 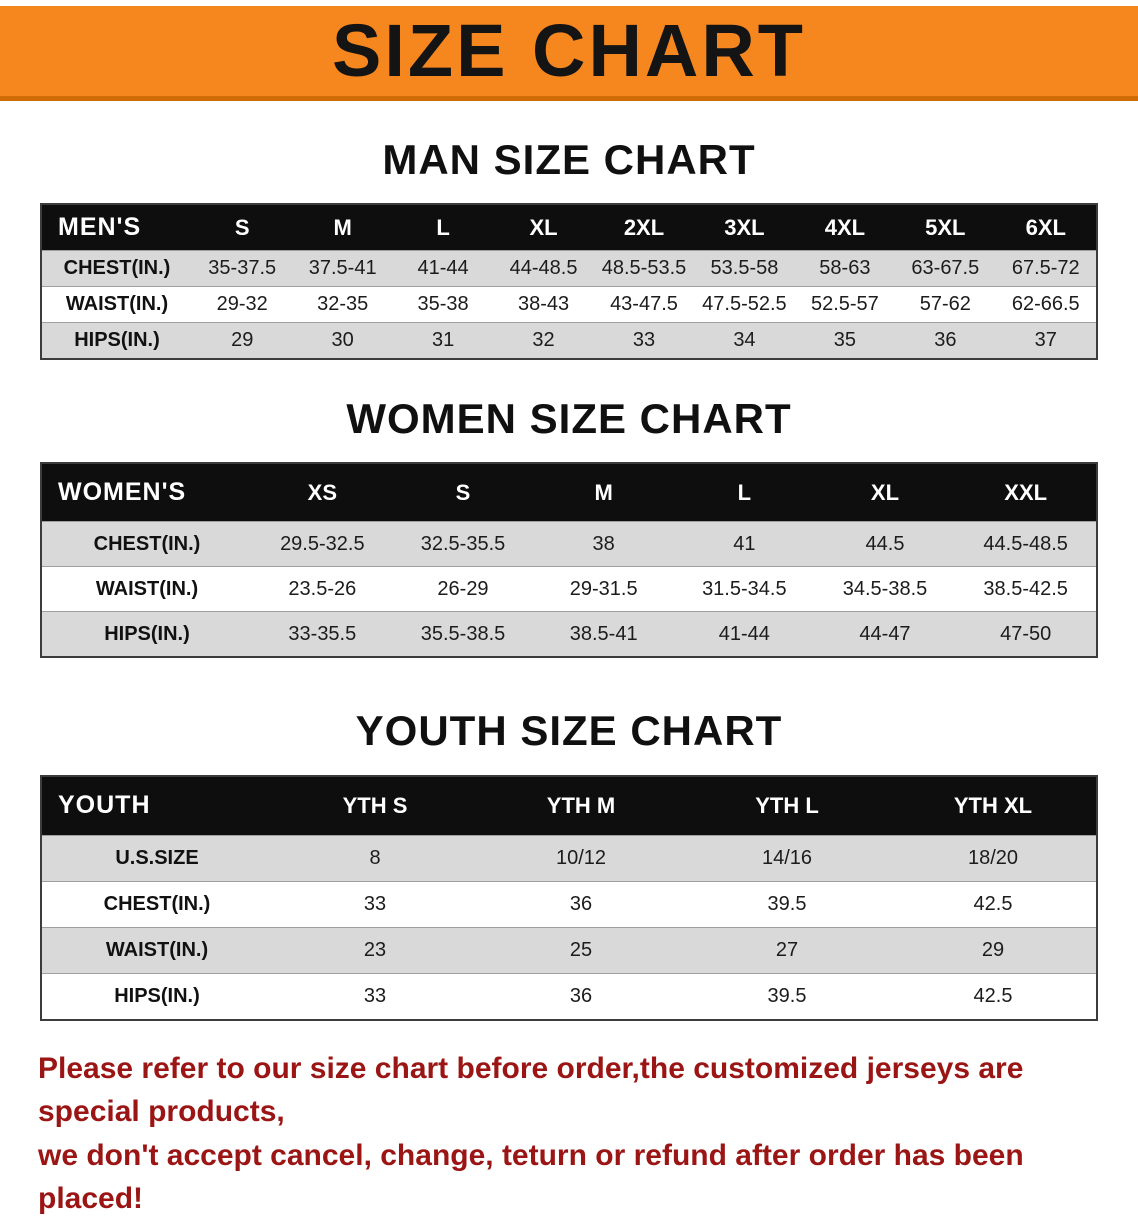 What do you see at coordinates (787, 805) in the screenshot?
I see `size-column-header: YTH L` at bounding box center [787, 805].